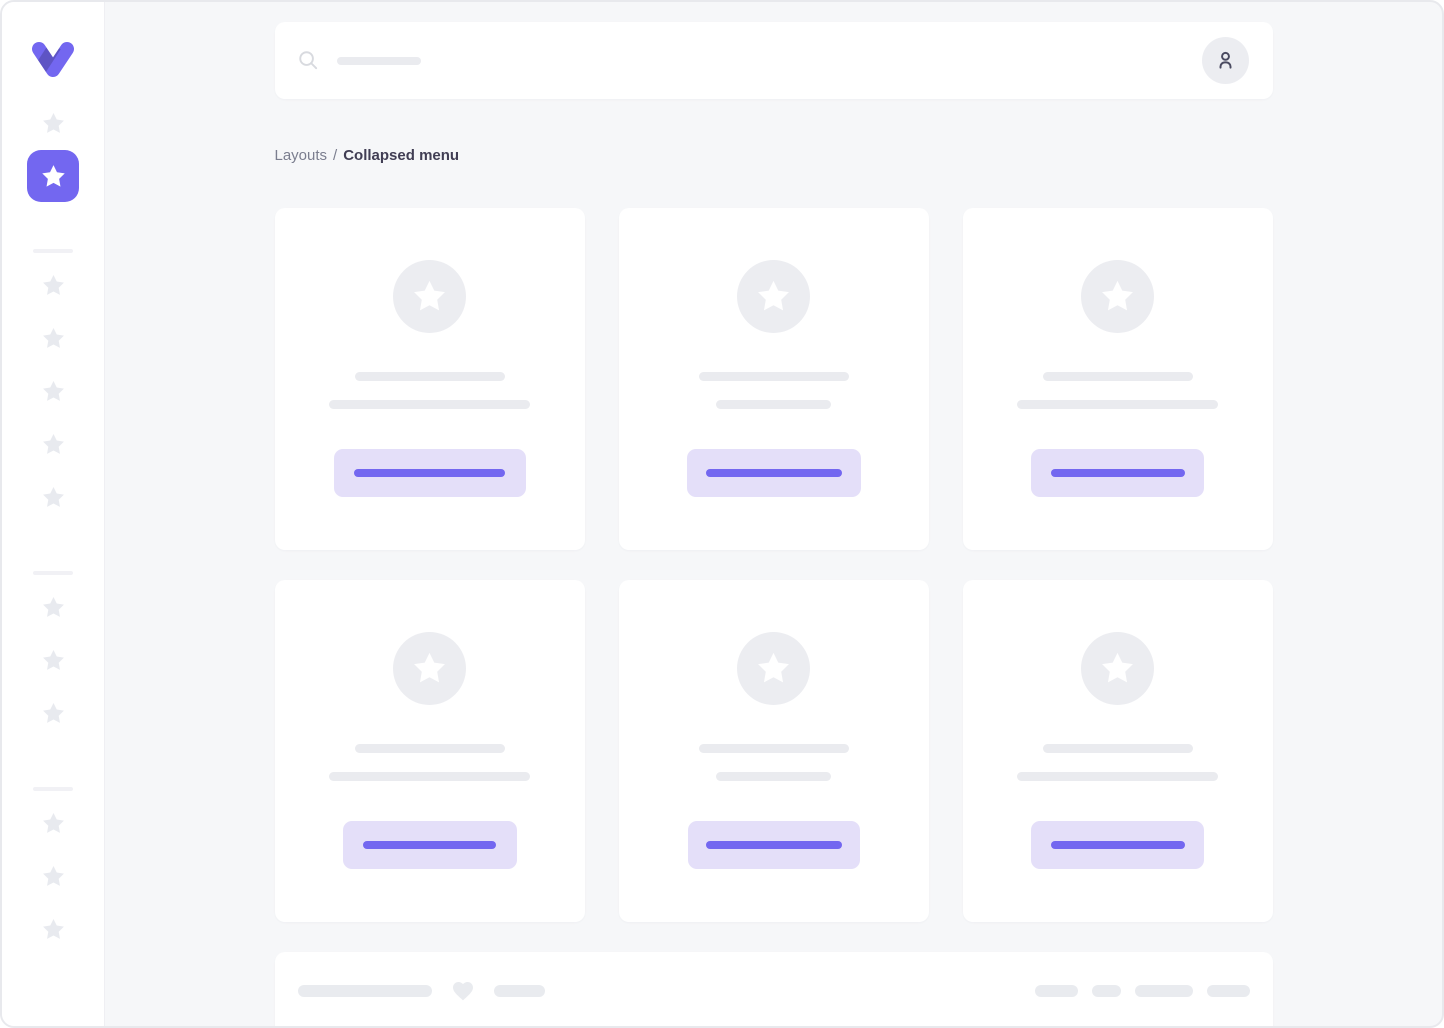 Image resolution: width=1444 pixels, height=1028 pixels. I want to click on app-logo, so click(53, 60).